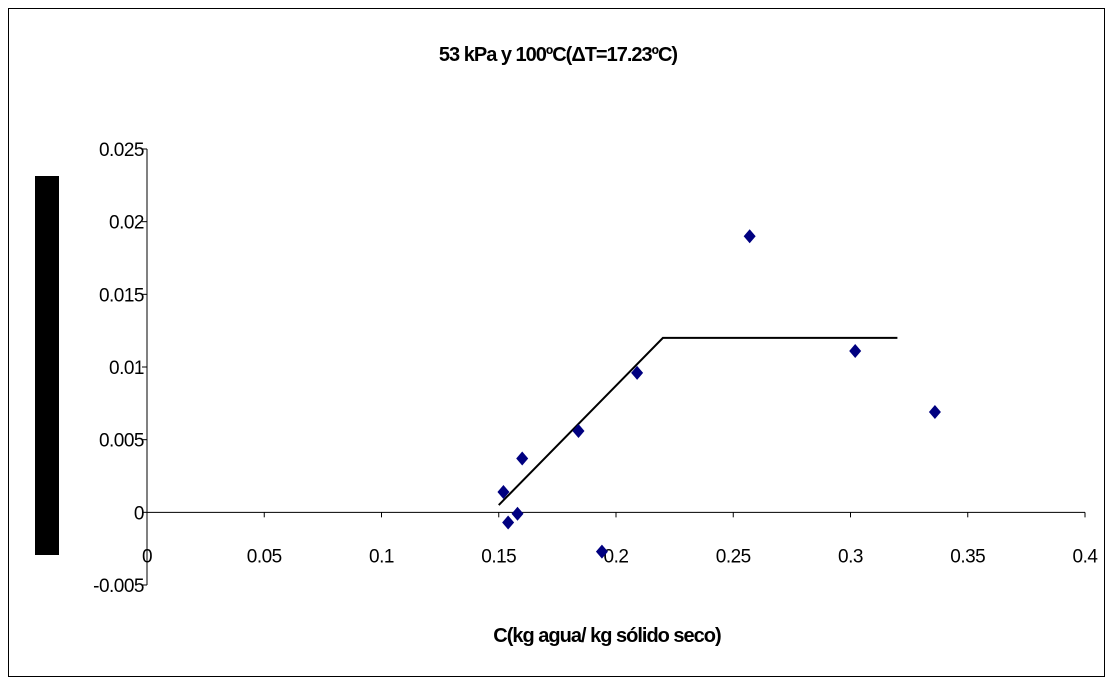  I want to click on y-tick-label: 0, so click(139, 513).